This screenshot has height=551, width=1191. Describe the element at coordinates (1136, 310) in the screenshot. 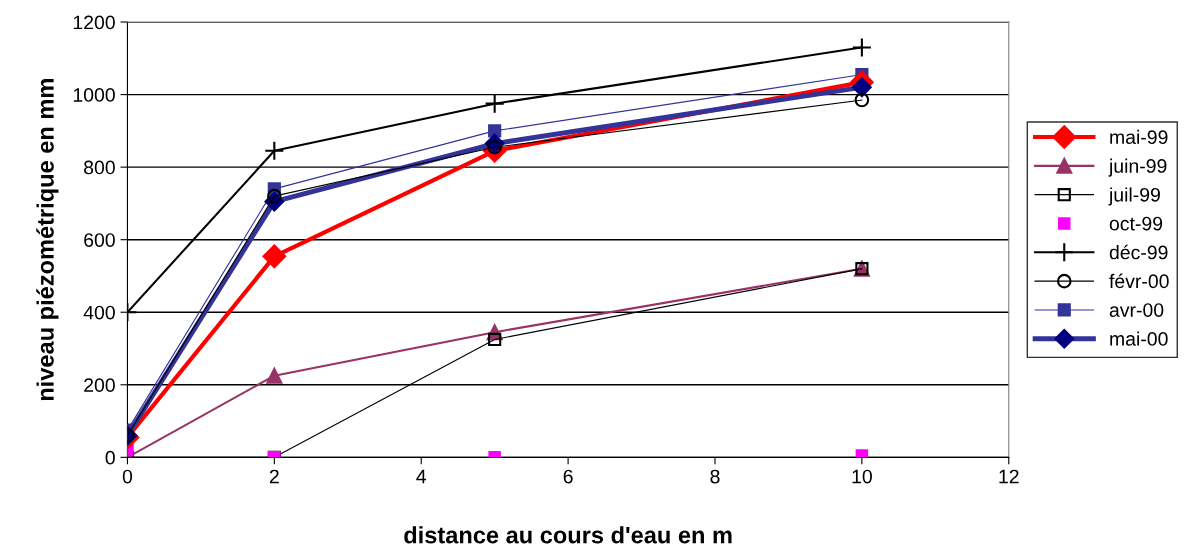

I see `legend-label: avr-00` at that location.